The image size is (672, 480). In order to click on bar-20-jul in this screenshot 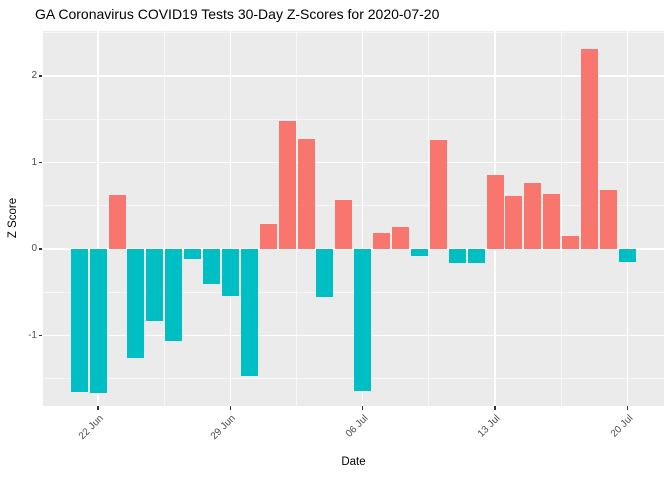, I will do `click(627, 255)`.